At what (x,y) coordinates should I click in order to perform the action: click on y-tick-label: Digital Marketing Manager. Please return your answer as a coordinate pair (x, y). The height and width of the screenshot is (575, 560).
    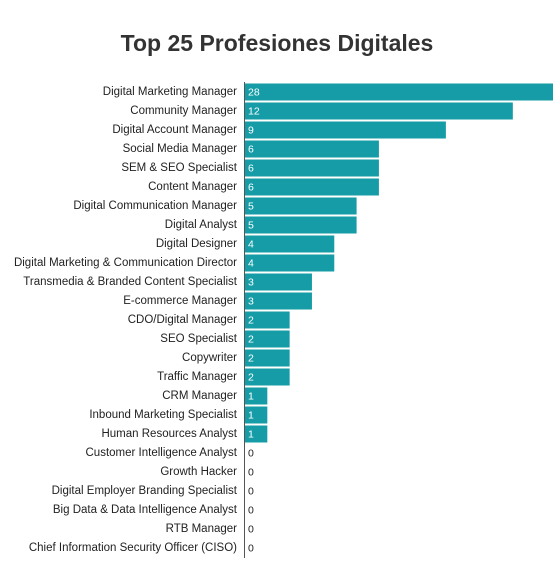
    Looking at the image, I should click on (170, 92).